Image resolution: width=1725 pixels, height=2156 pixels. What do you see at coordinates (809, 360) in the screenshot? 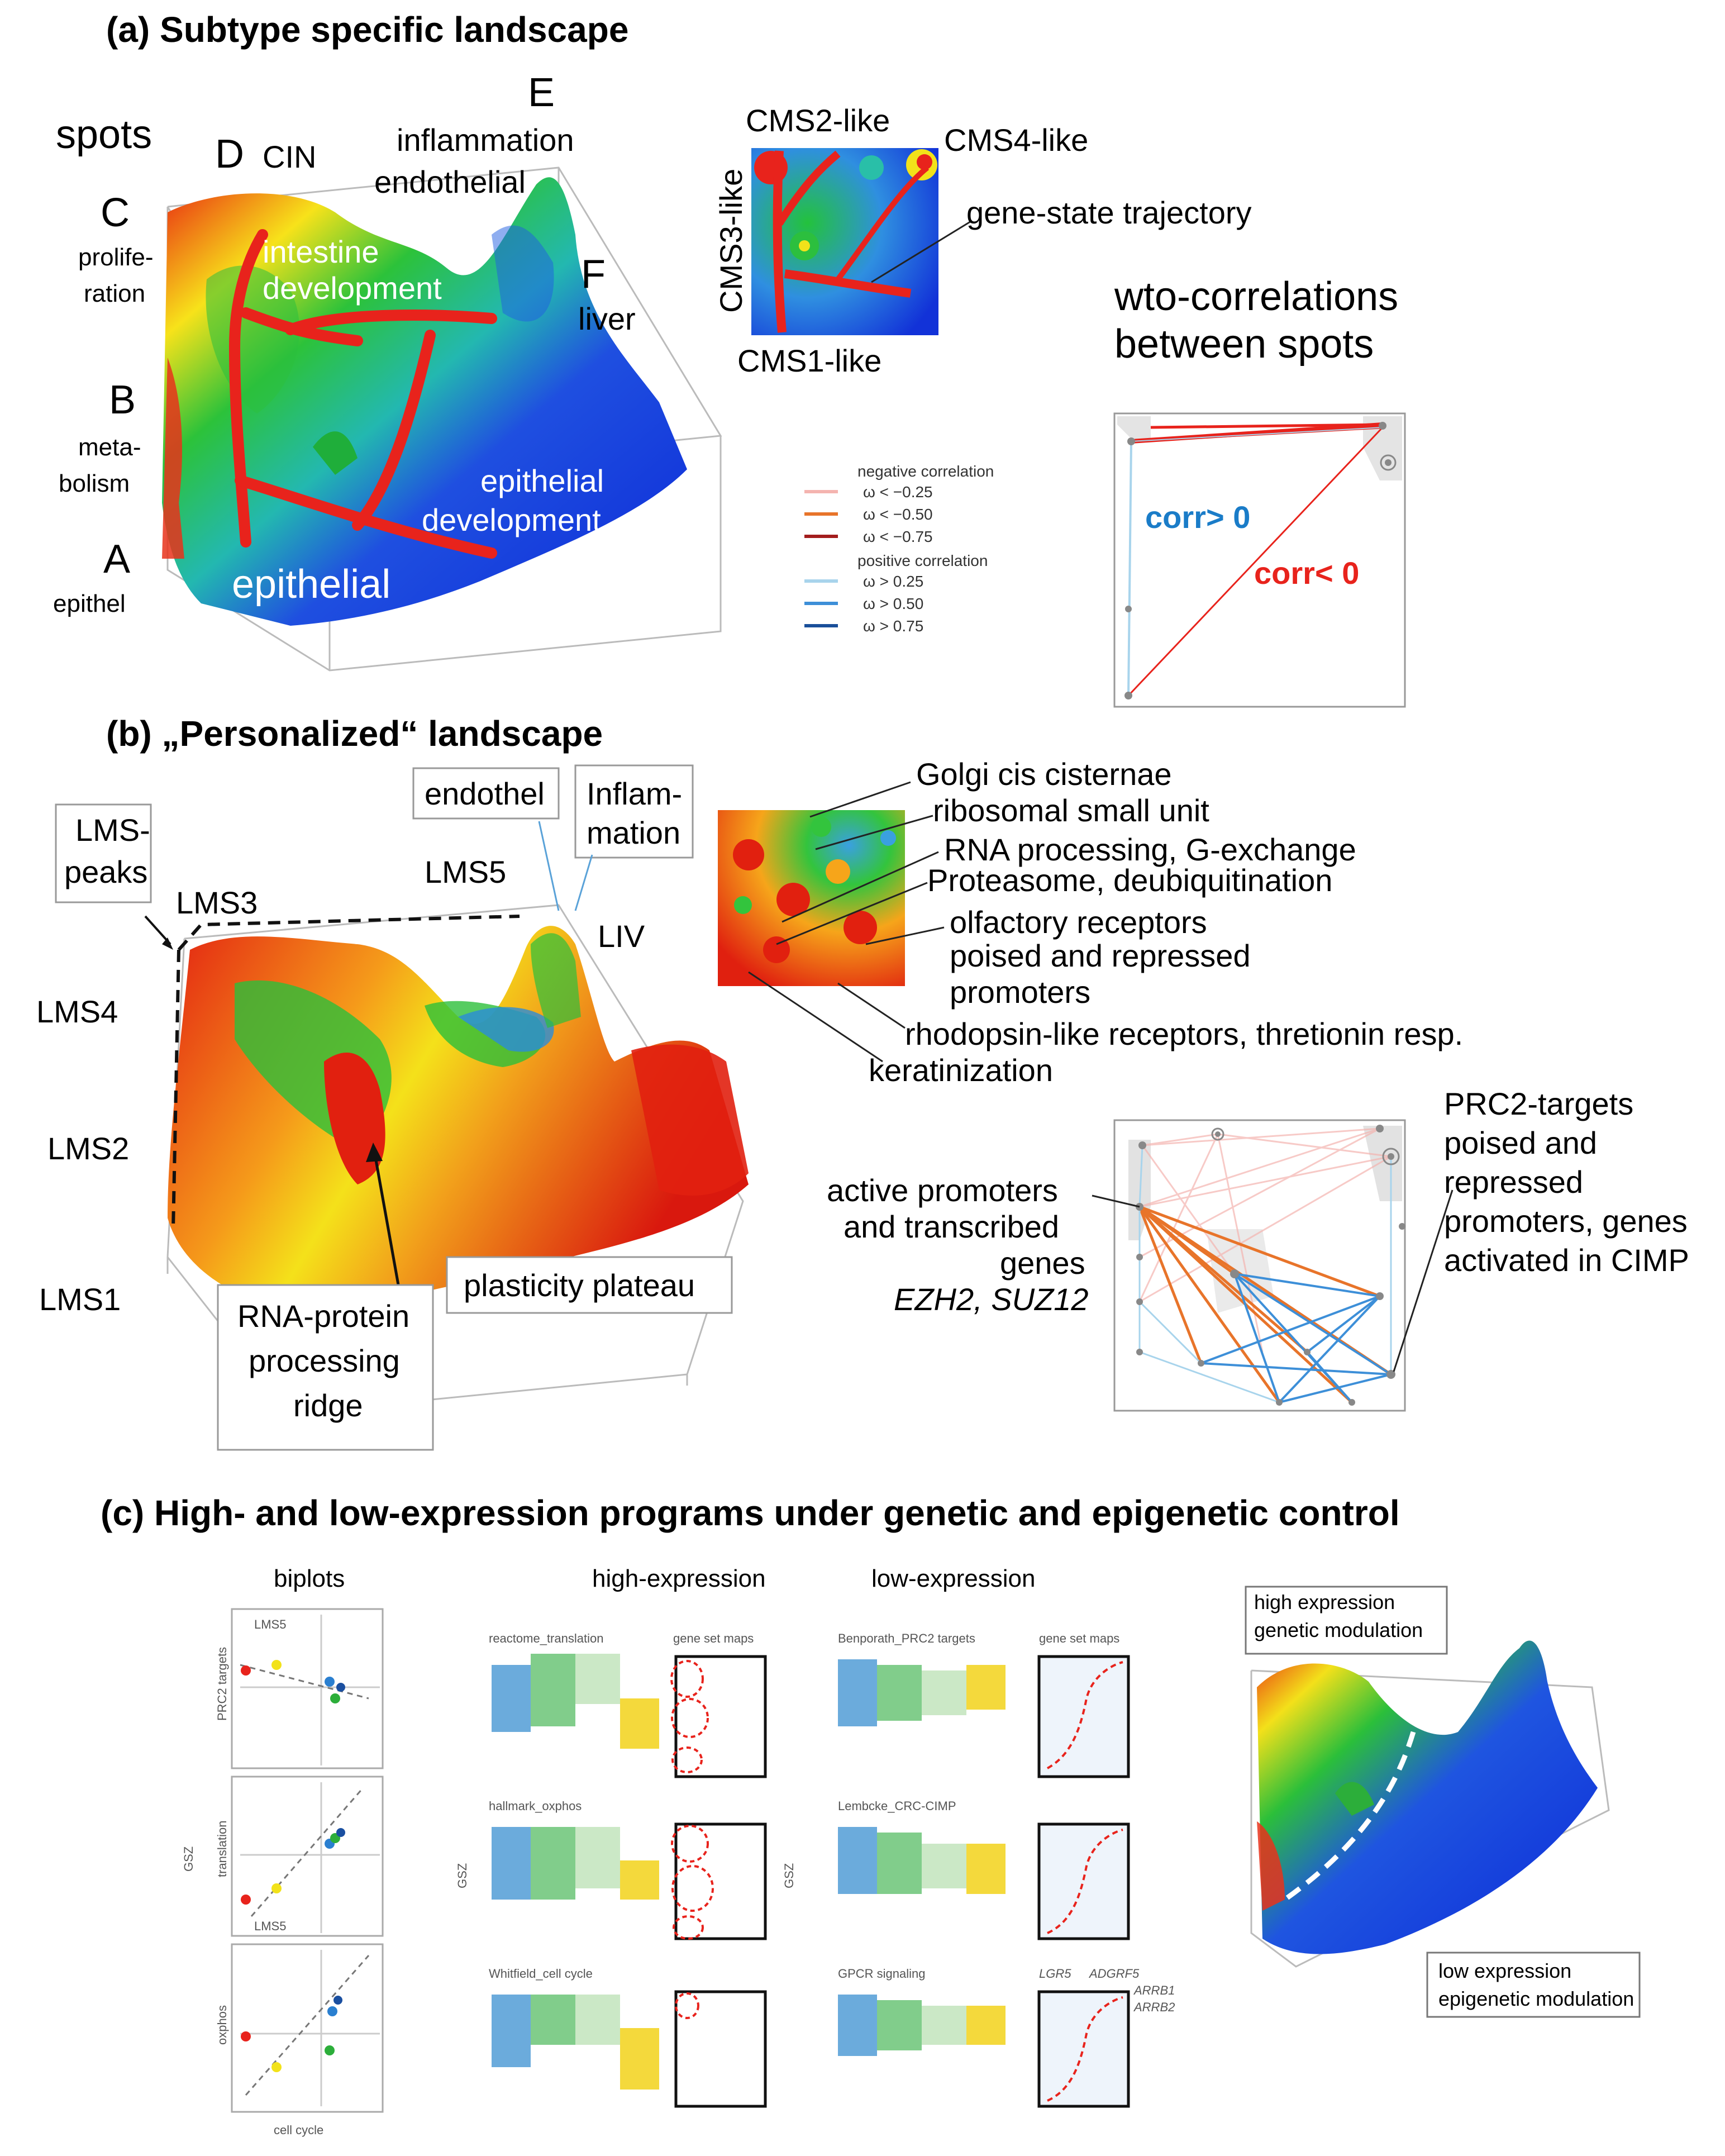
I see `label-cms1: CMS1-like` at bounding box center [809, 360].